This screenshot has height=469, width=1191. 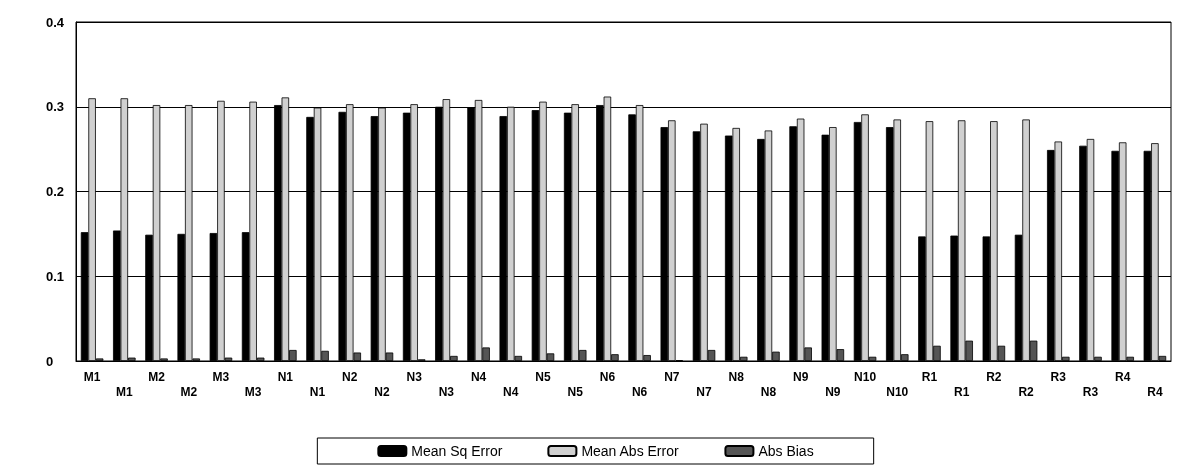 I want to click on y-tick-label: 0.1, so click(x=55, y=276).